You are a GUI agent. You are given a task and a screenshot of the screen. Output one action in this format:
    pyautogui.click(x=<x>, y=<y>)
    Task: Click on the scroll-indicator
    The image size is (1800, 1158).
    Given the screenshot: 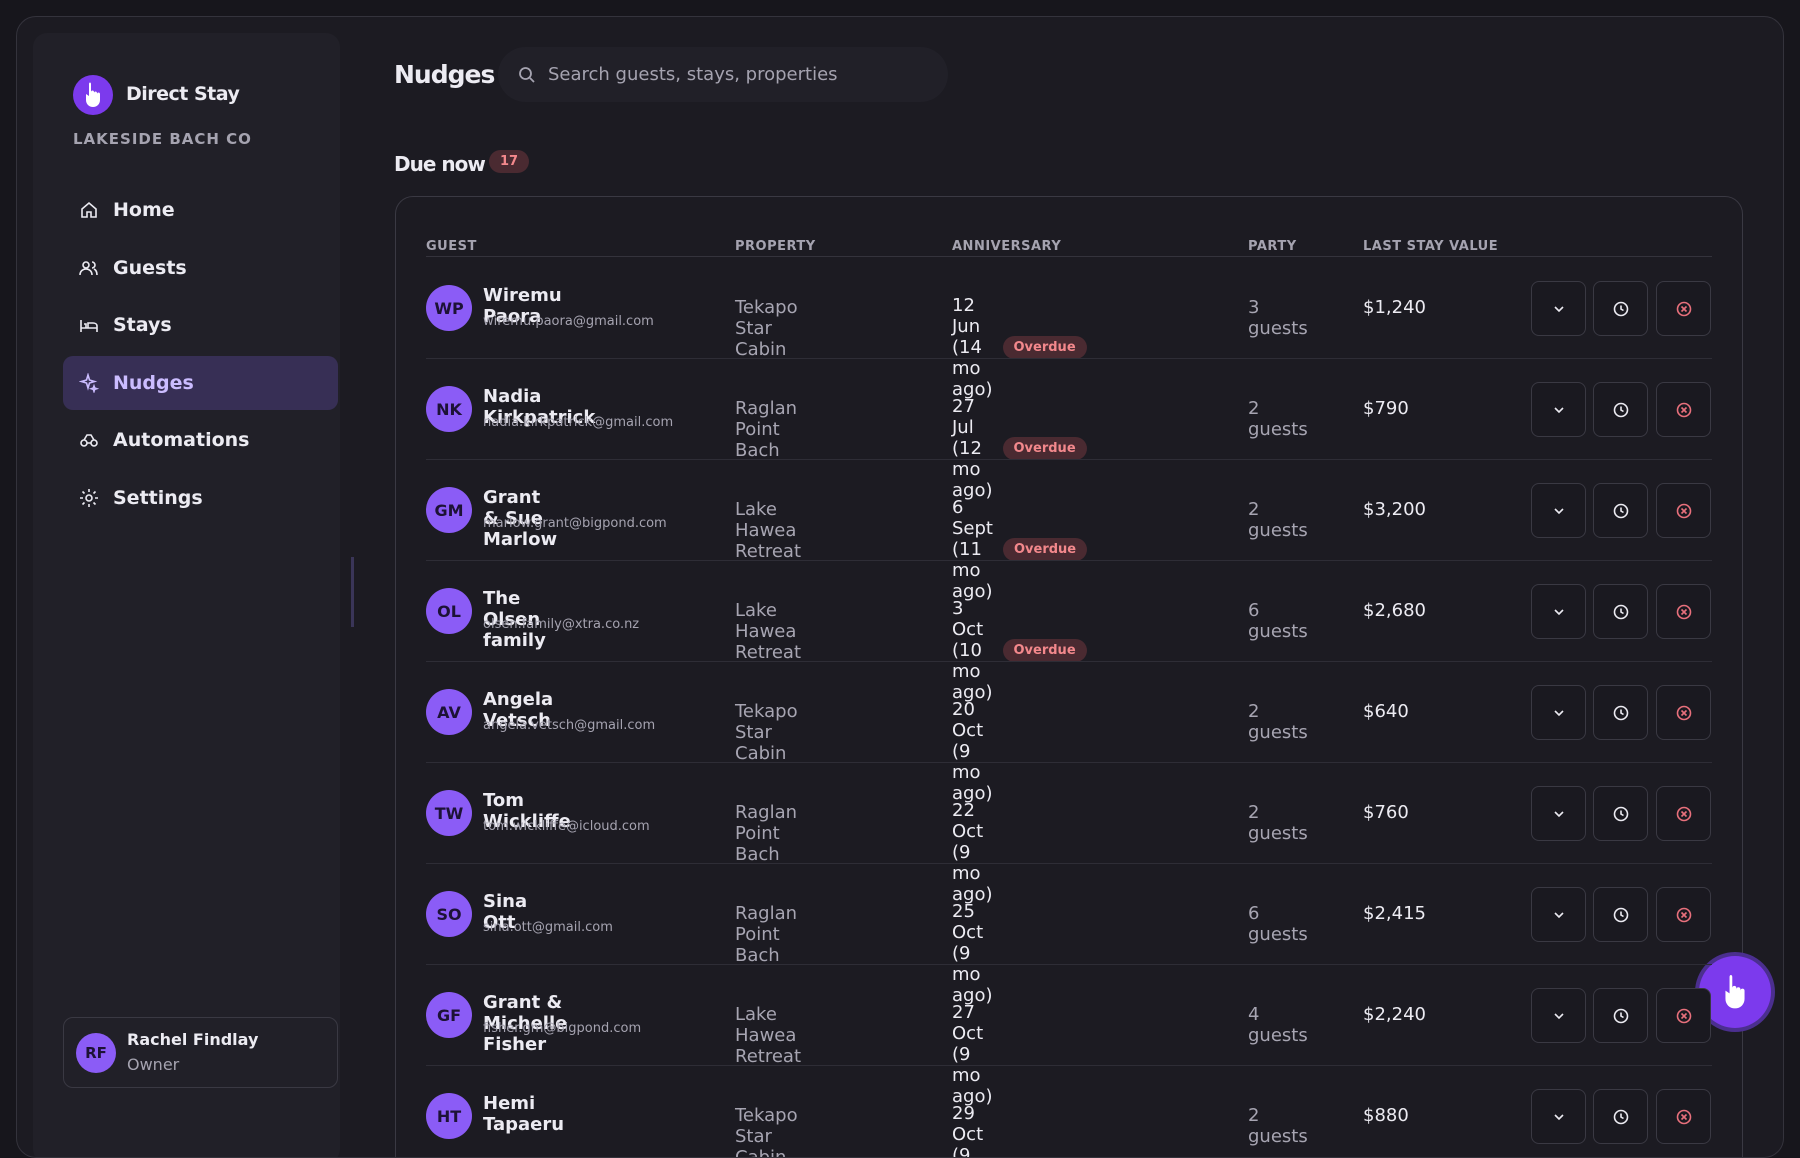 What is the action you would take?
    pyautogui.click(x=352, y=592)
    